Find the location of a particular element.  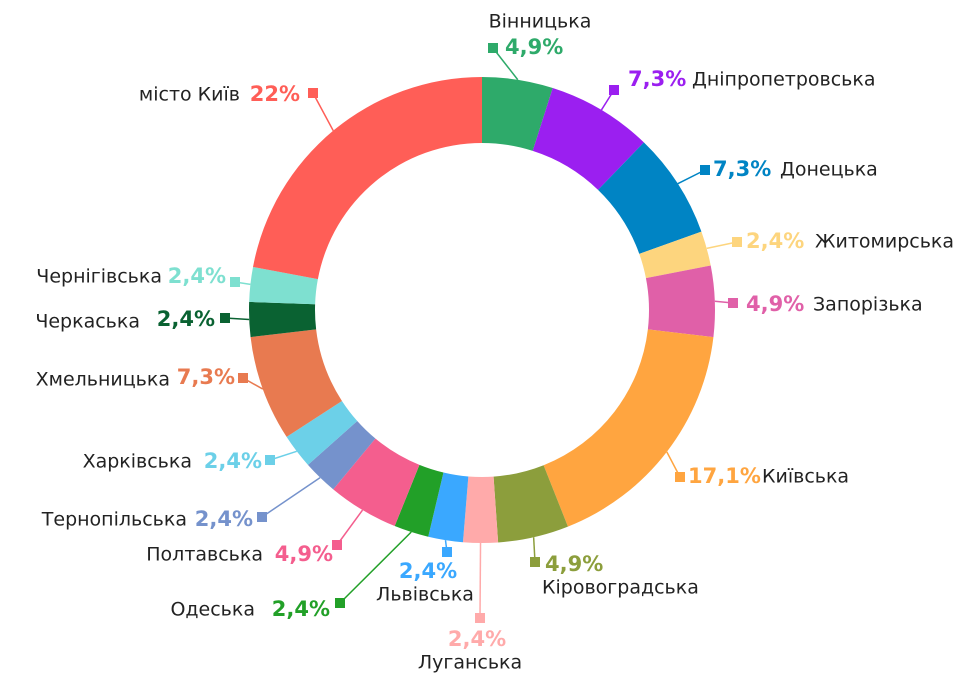

category-label: Львівська is located at coordinates (425, 595).